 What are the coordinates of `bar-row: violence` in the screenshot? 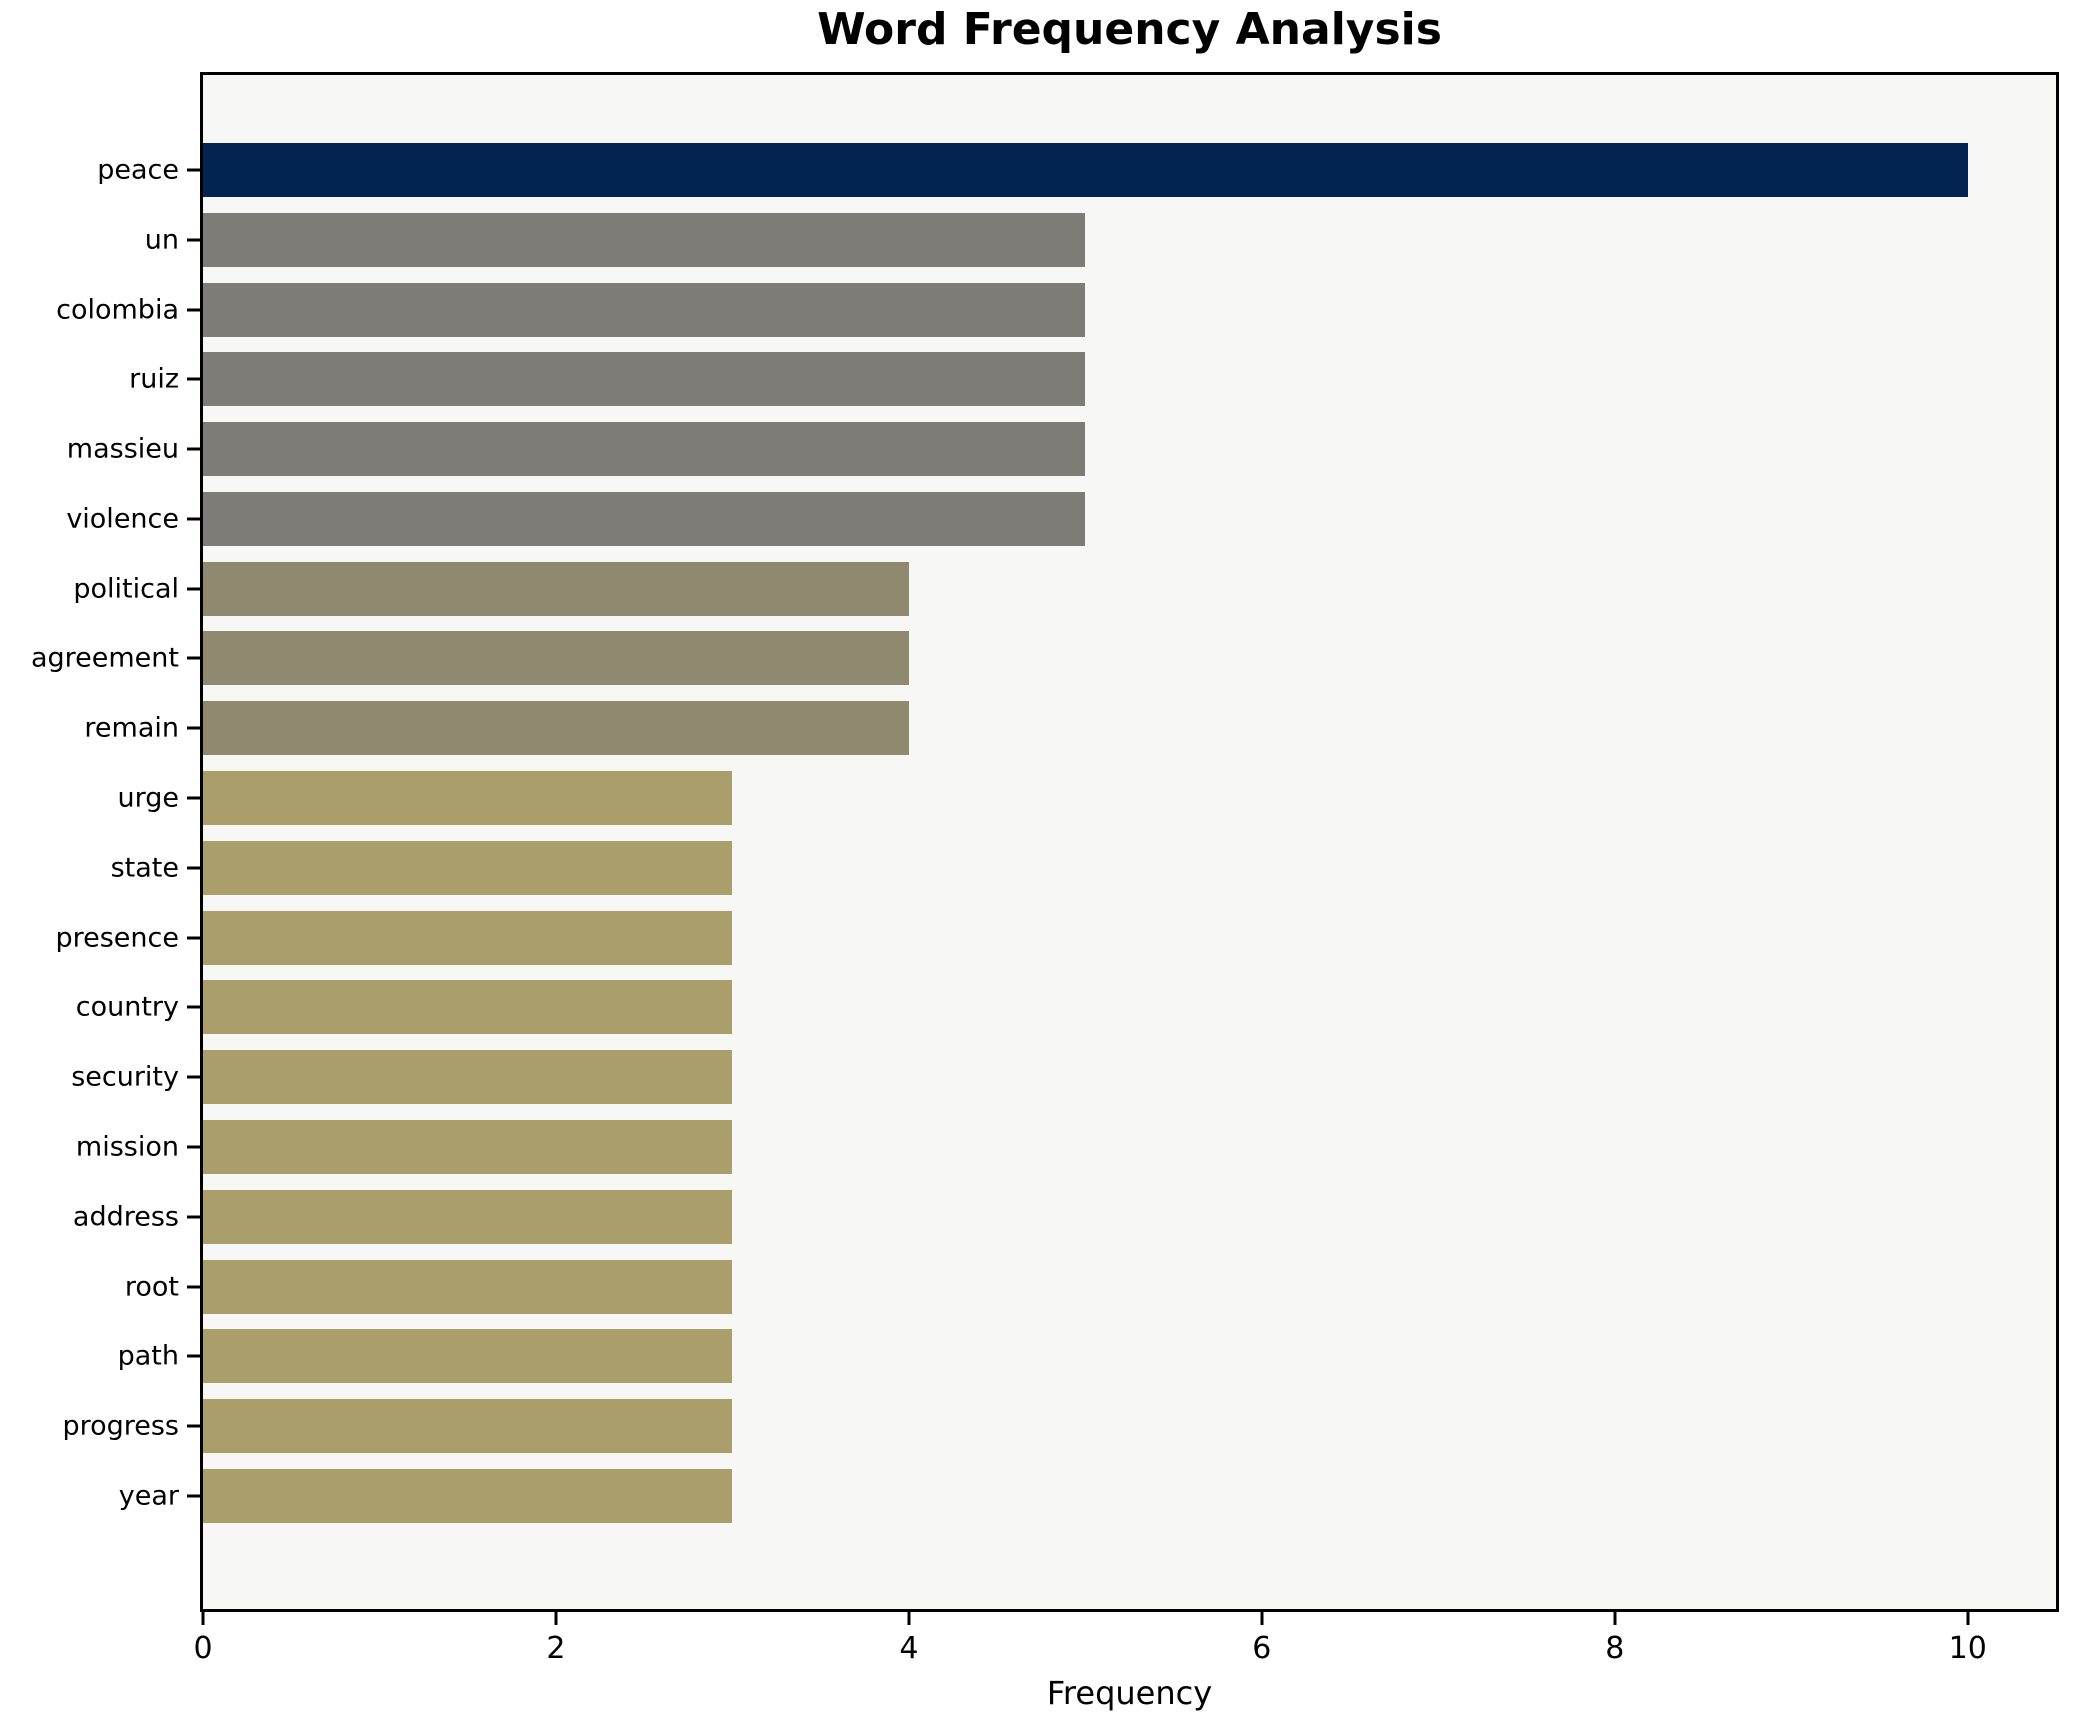 It's located at (1061, 518).